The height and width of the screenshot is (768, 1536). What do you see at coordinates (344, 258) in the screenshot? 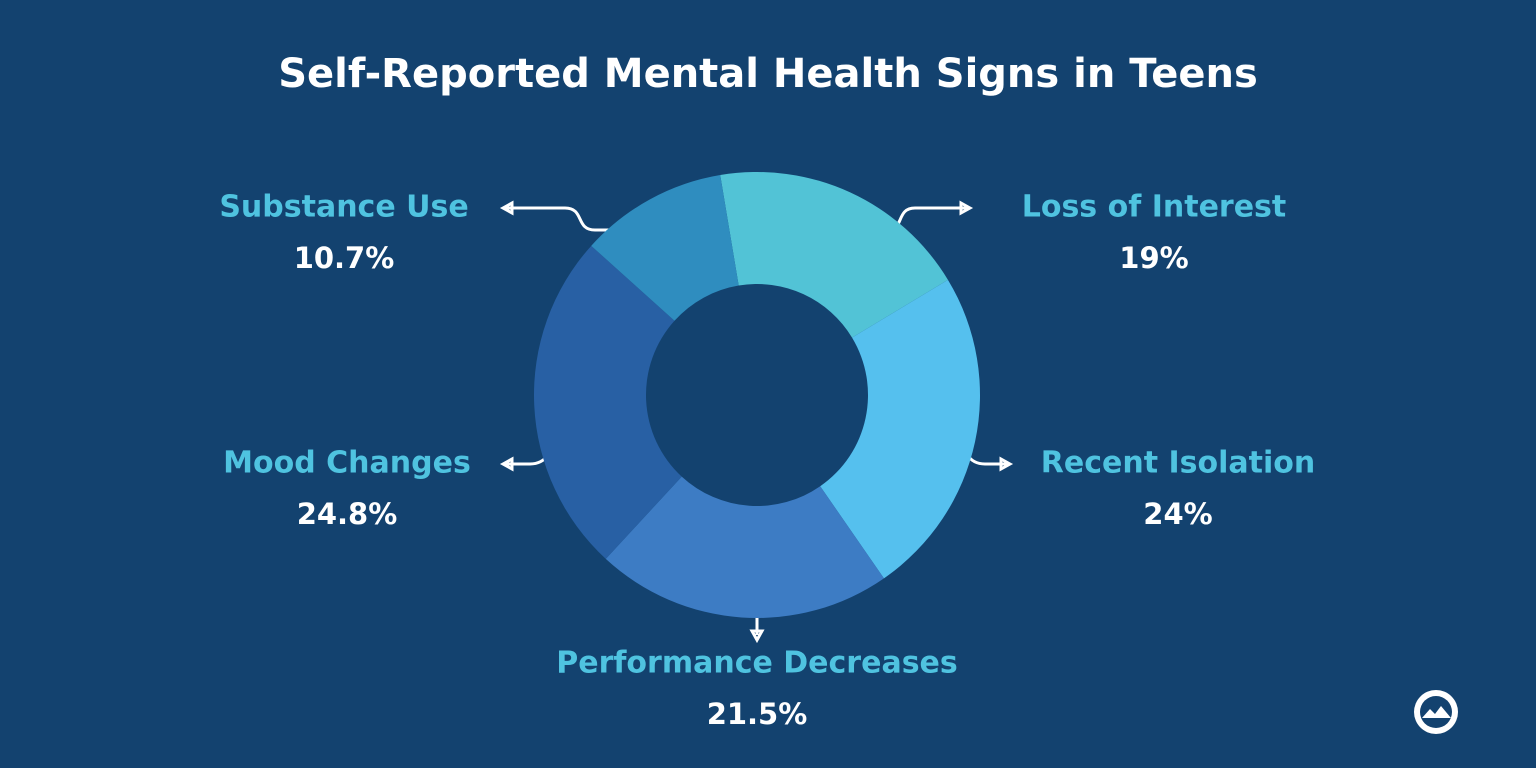
I see `value-label: 10.7%` at bounding box center [344, 258].